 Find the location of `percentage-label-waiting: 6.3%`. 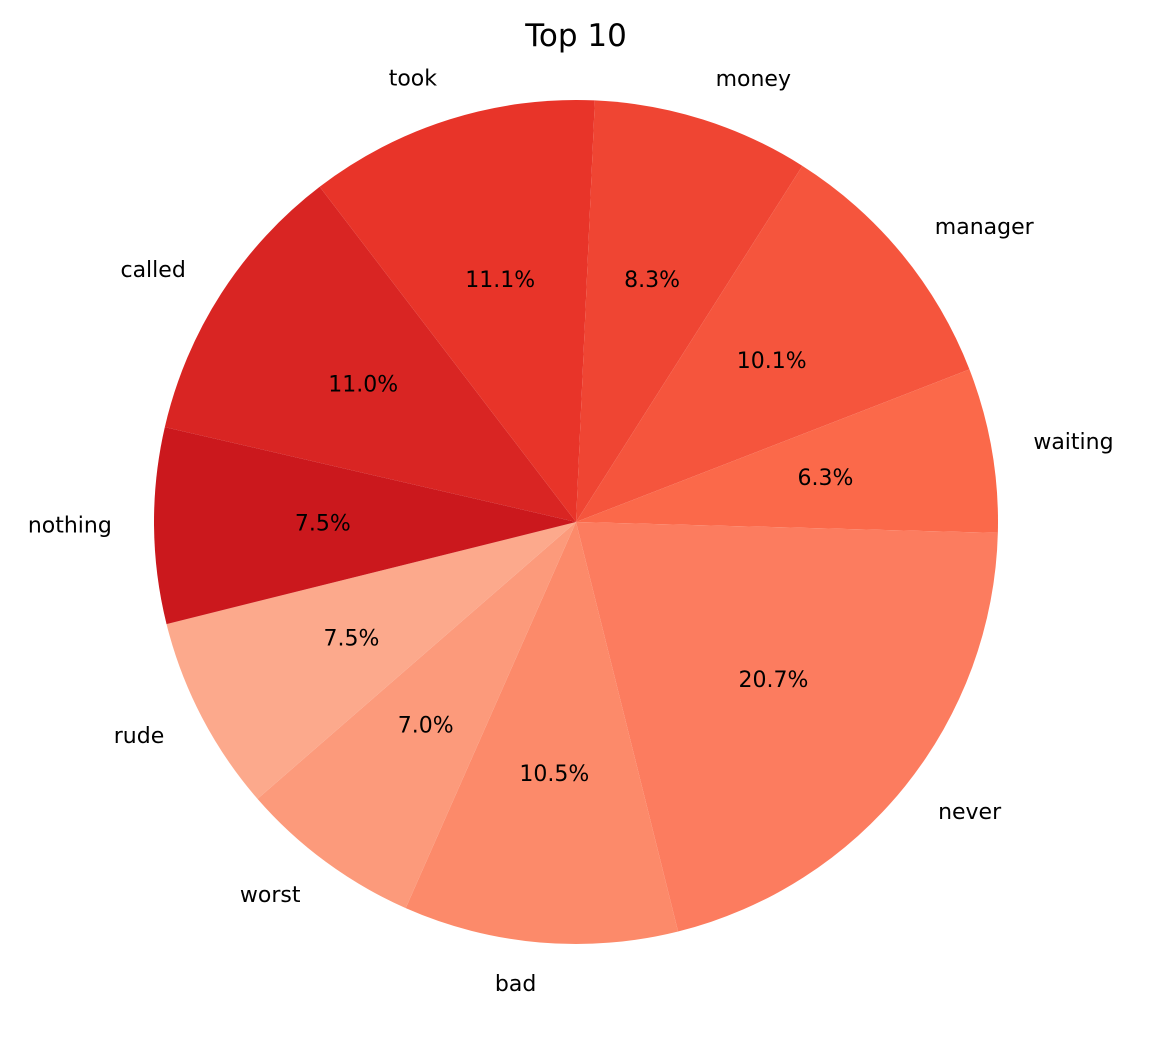

percentage-label-waiting: 6.3% is located at coordinates (826, 478).